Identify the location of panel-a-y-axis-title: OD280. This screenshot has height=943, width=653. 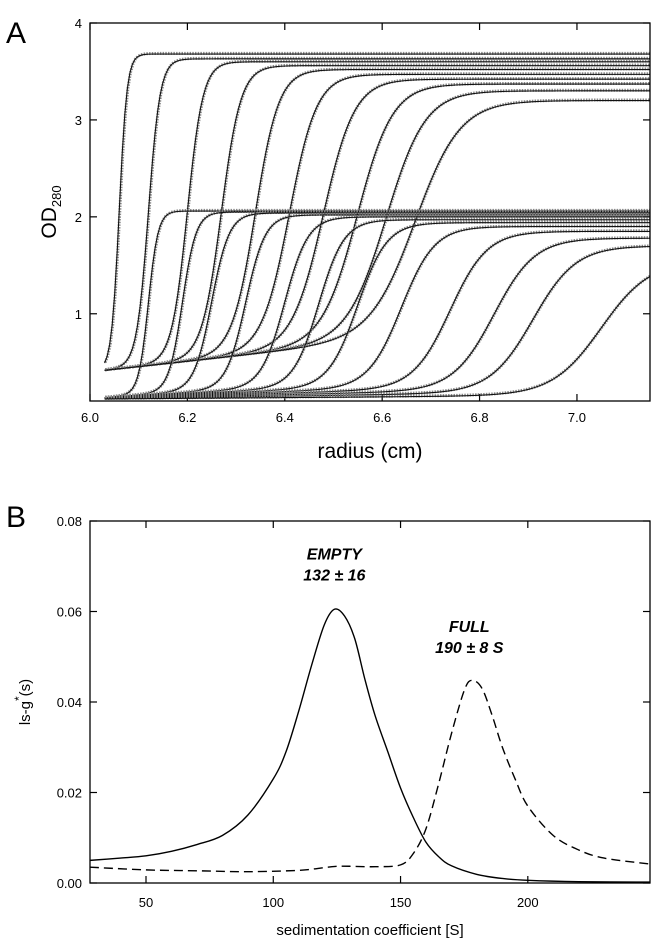
(51, 211).